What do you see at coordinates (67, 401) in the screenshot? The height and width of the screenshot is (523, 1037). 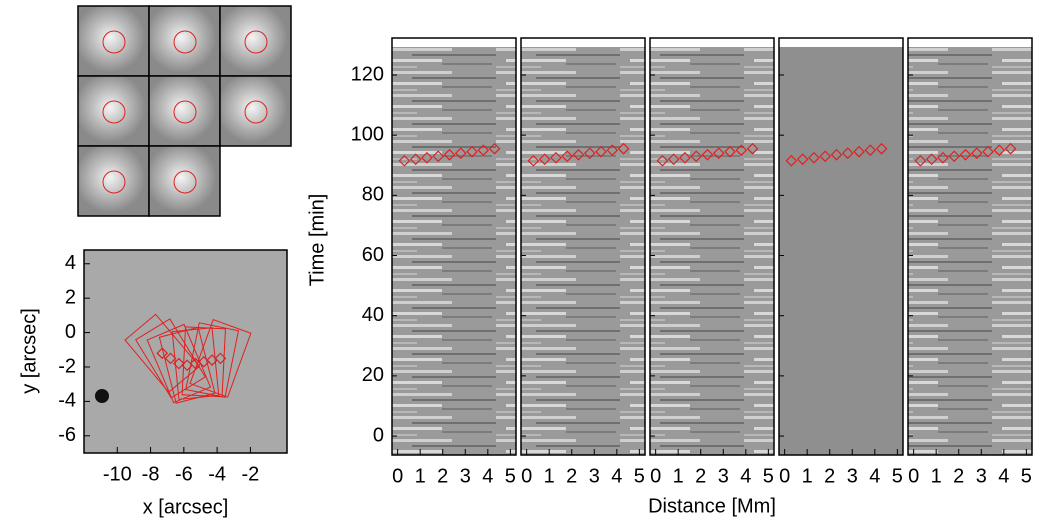 I see `y-tick-label: -4` at bounding box center [67, 401].